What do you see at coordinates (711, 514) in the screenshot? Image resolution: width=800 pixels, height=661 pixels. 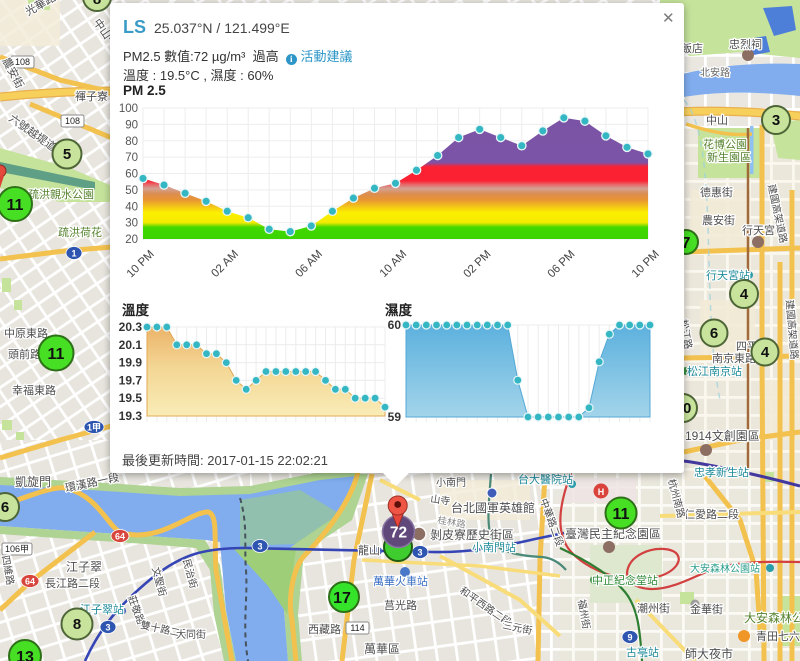 I see `svg-text: 仁愛路二段` at bounding box center [711, 514].